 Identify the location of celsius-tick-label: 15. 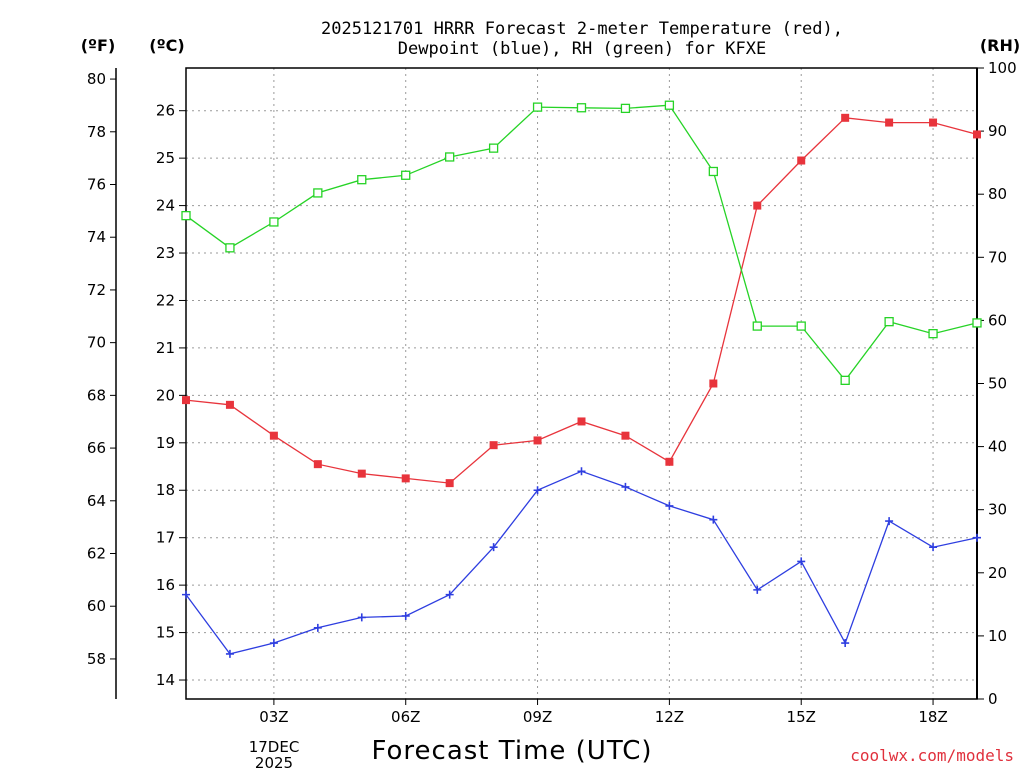
(165, 633).